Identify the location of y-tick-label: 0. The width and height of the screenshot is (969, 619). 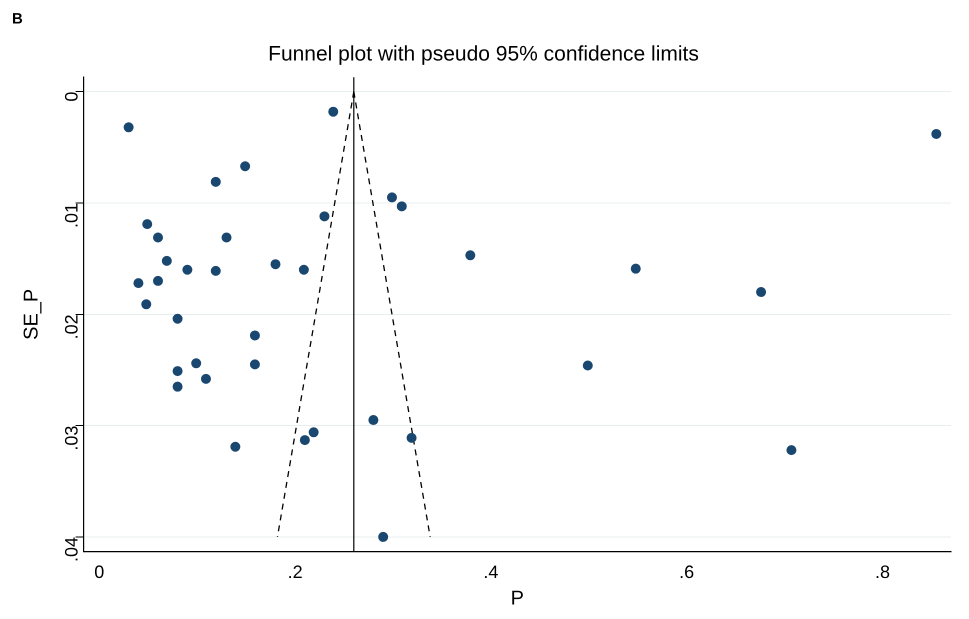
(72, 97).